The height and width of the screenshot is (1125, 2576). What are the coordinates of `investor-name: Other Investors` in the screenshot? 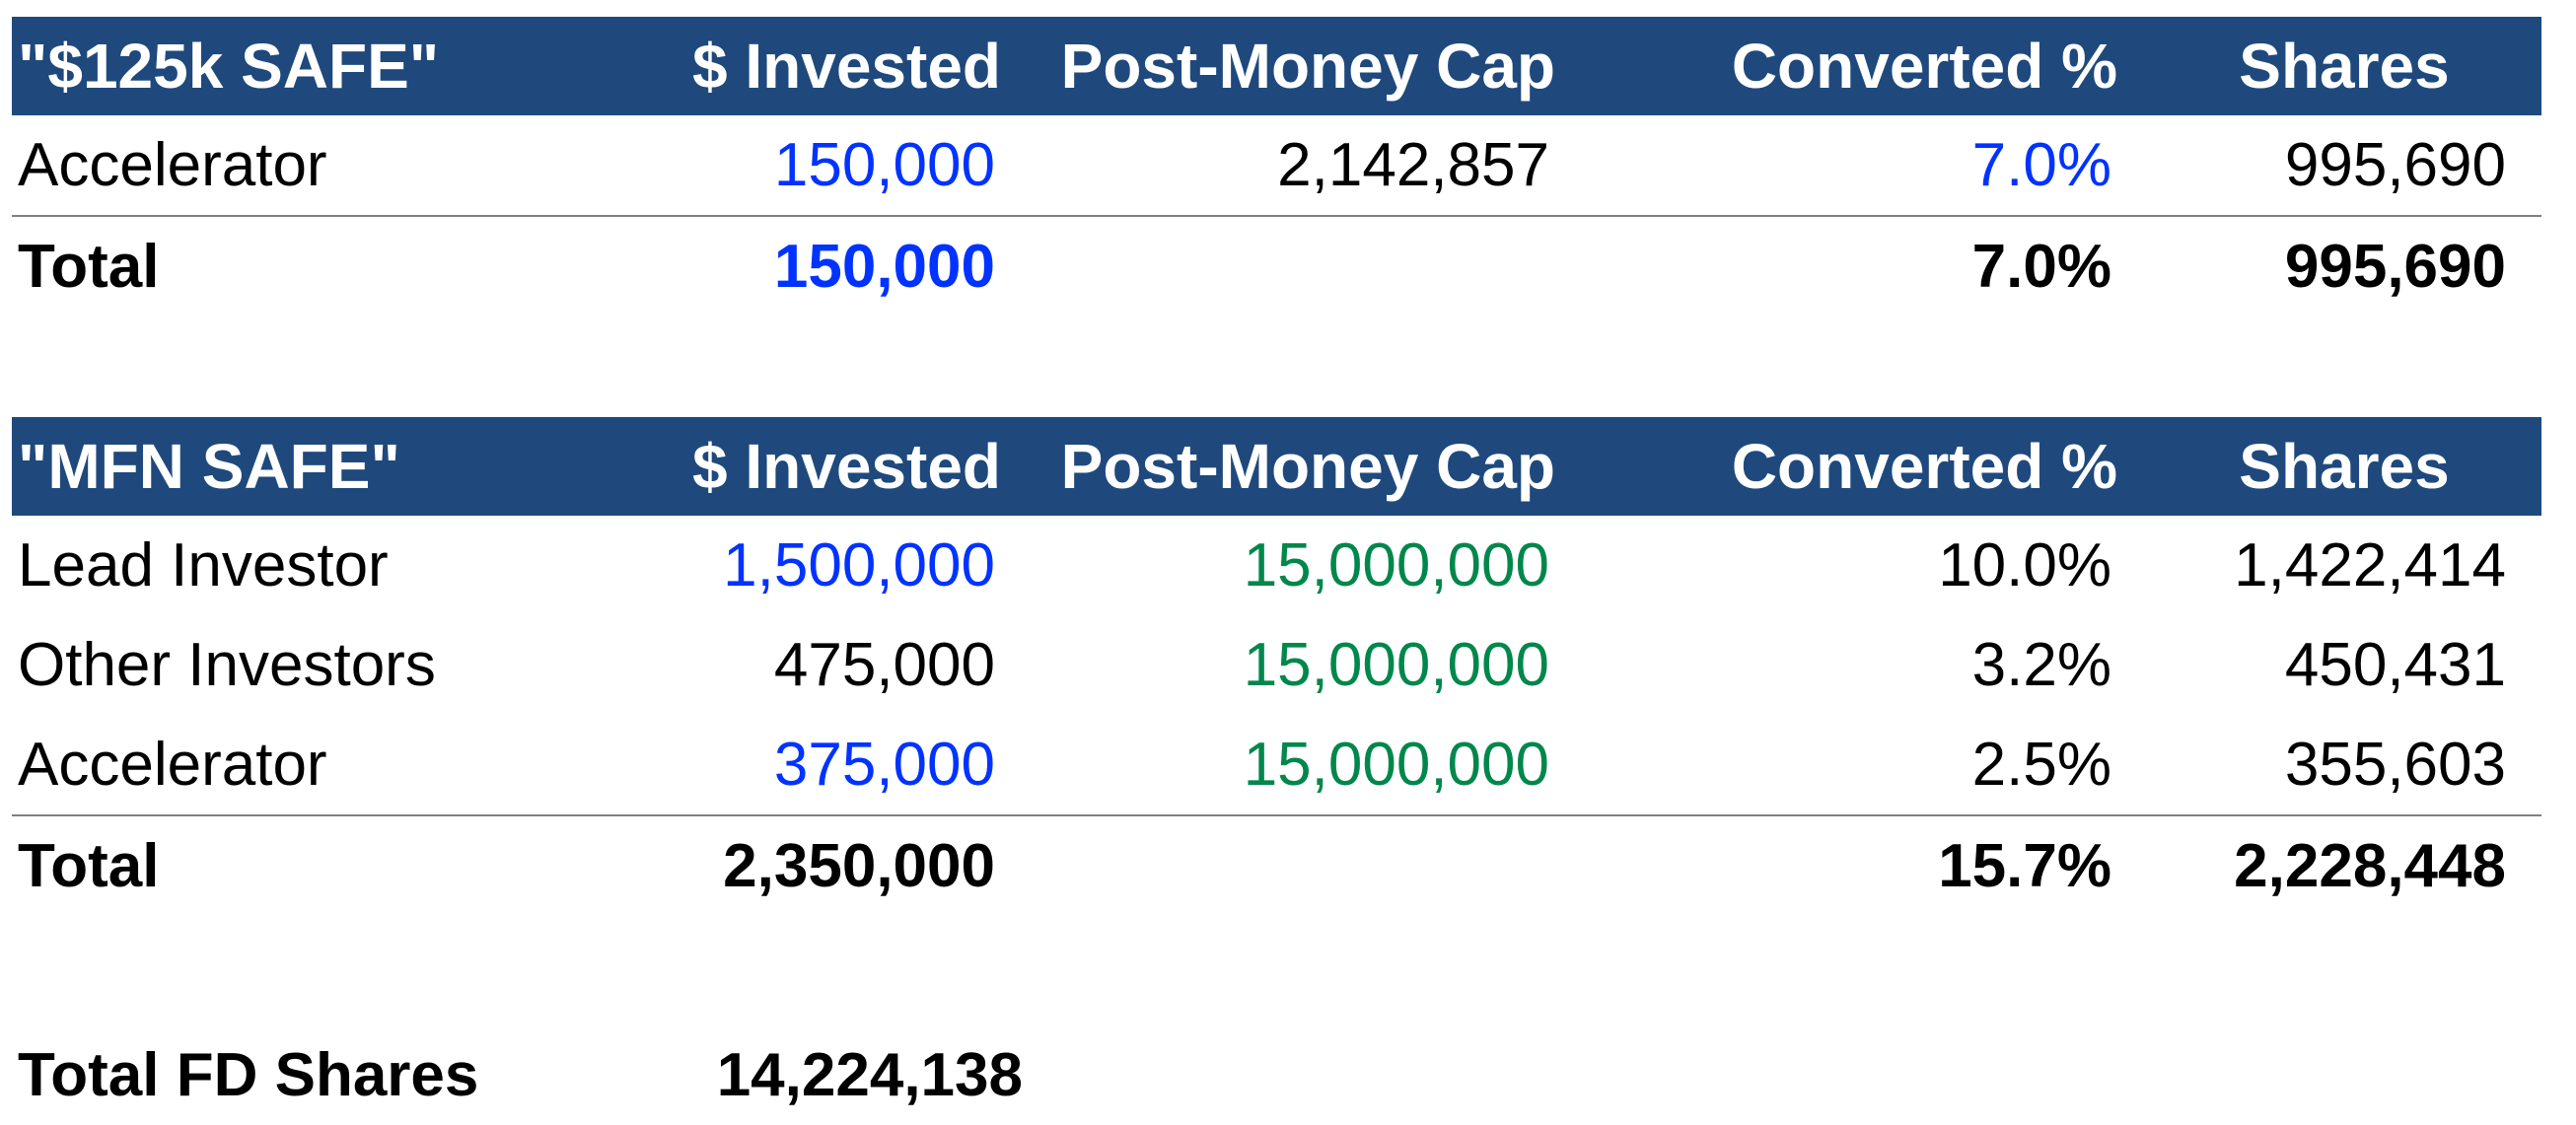 It's located at (227, 665).